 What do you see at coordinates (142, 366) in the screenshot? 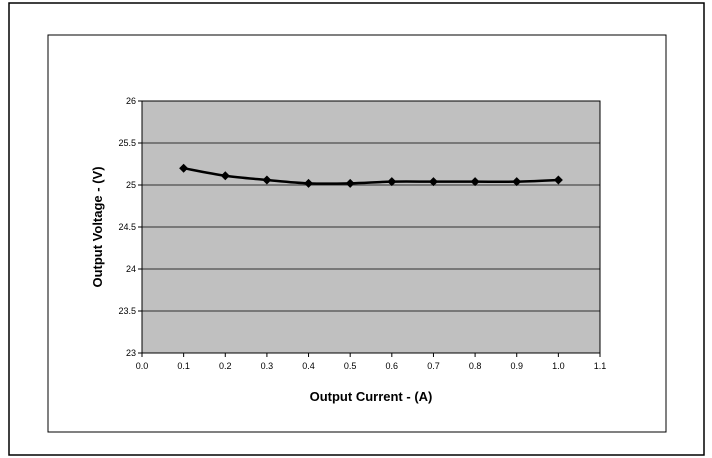
I see `x-tick-label: 0.0` at bounding box center [142, 366].